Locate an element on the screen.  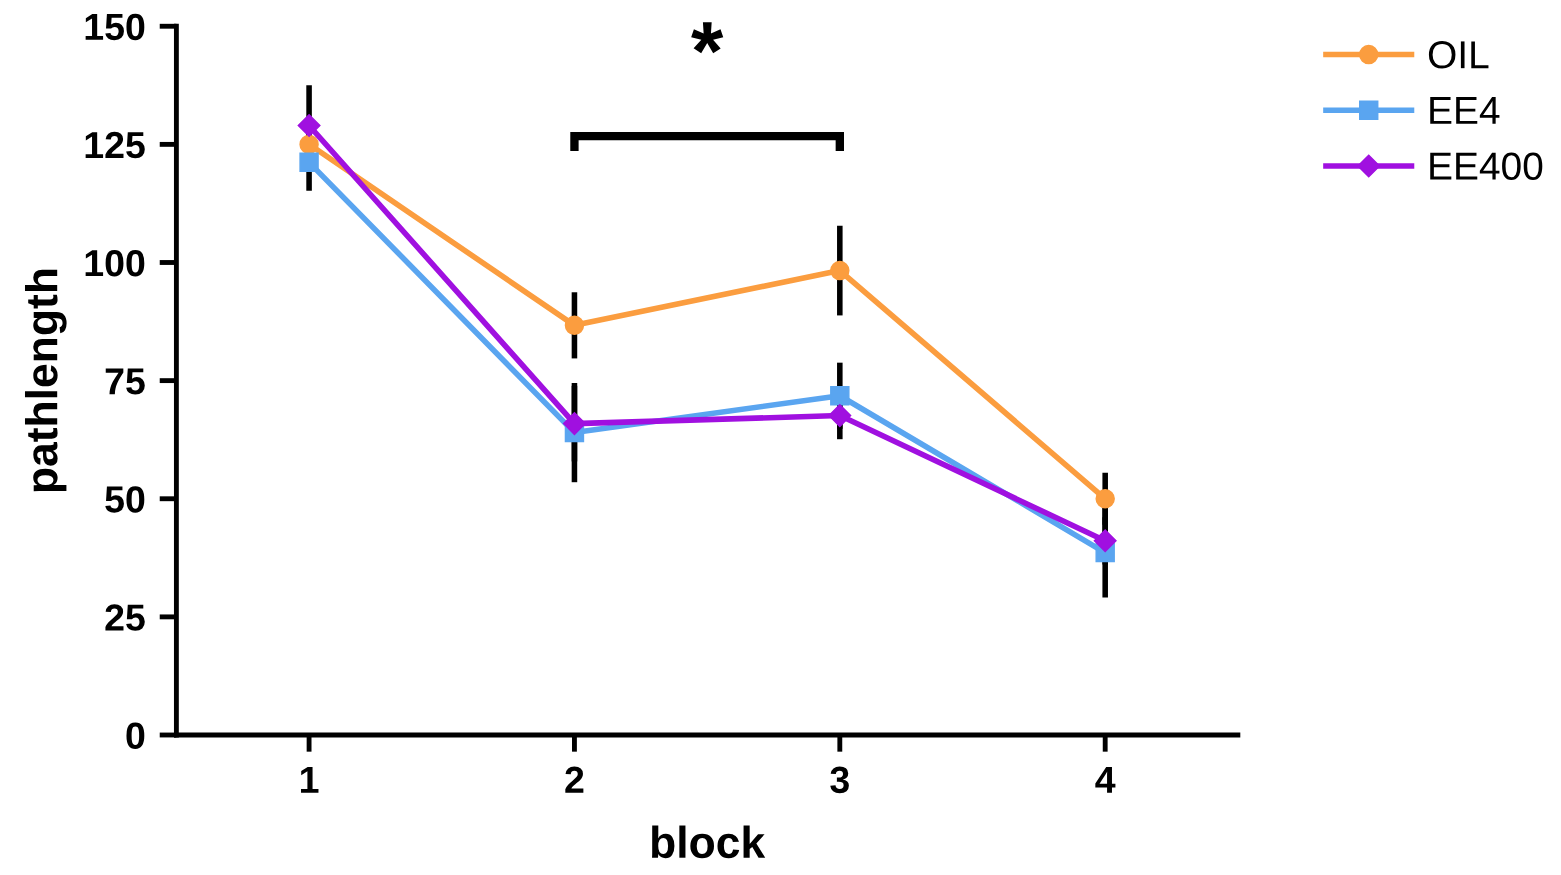
legend-label: EE400 is located at coordinates (1486, 166).